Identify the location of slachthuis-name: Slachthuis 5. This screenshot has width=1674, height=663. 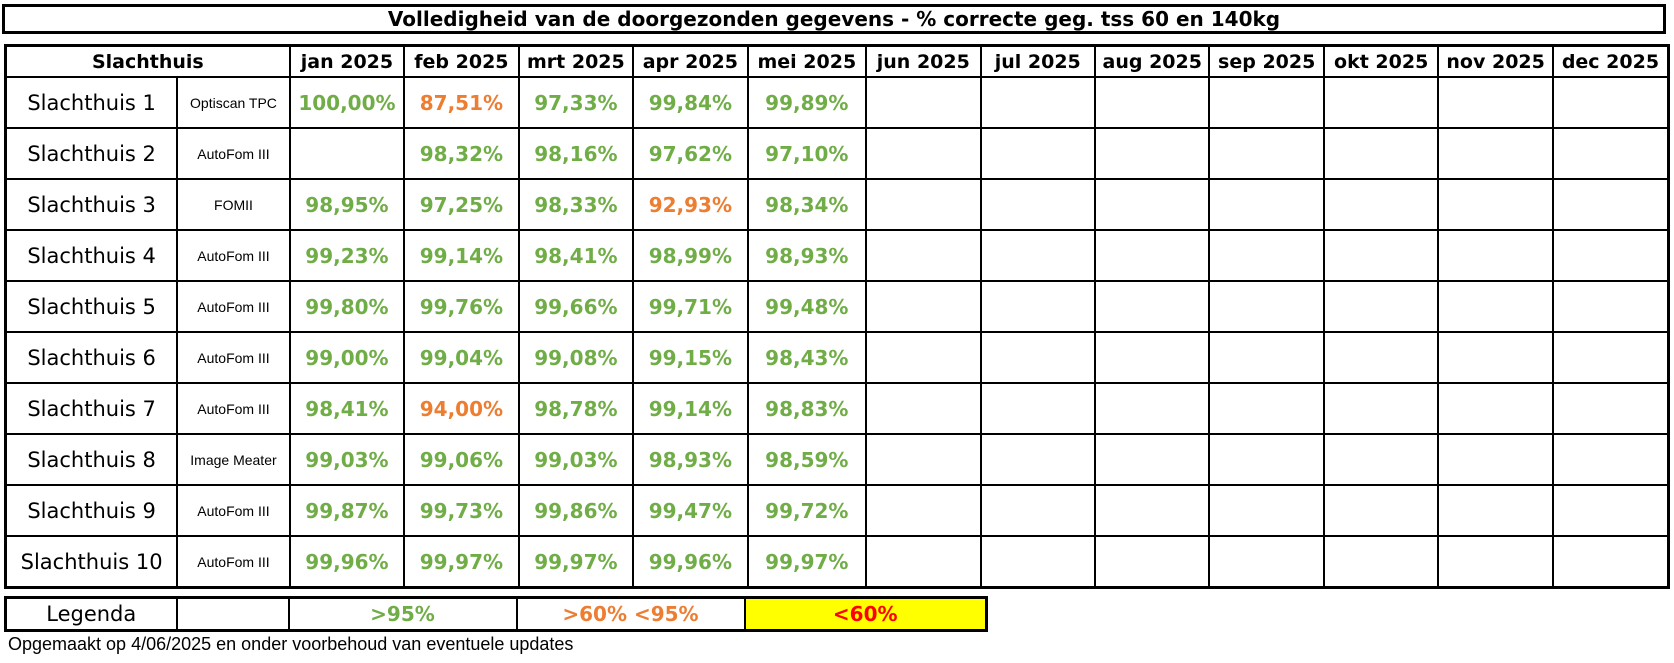
(91, 306).